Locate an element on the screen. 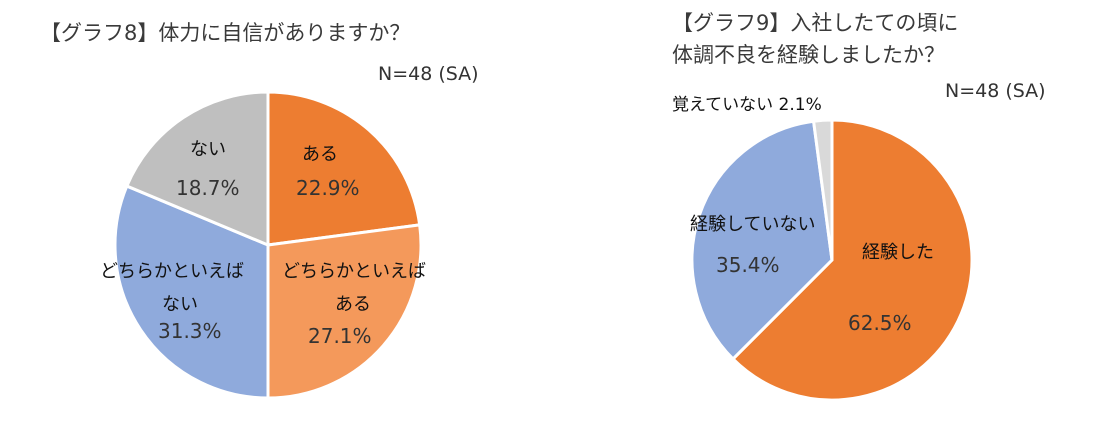 This screenshot has width=1099, height=442. chart-9-title-line2: 体調不良を経験しましたか？ is located at coordinates (808, 55).